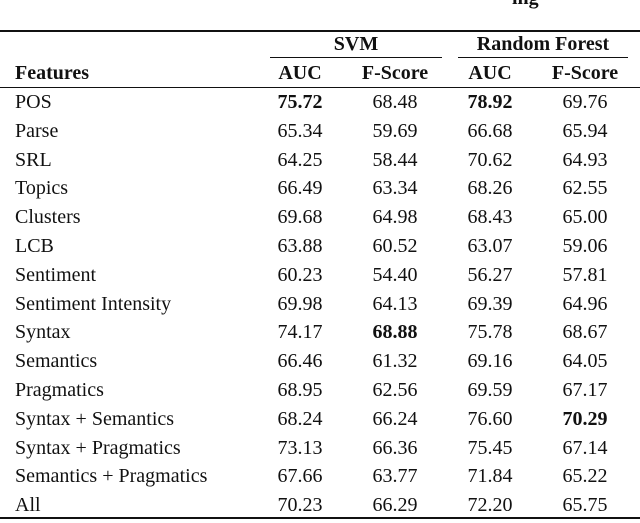 Image resolution: width=640 pixels, height=523 pixels. I want to click on cell: 69.16, so click(490, 361).